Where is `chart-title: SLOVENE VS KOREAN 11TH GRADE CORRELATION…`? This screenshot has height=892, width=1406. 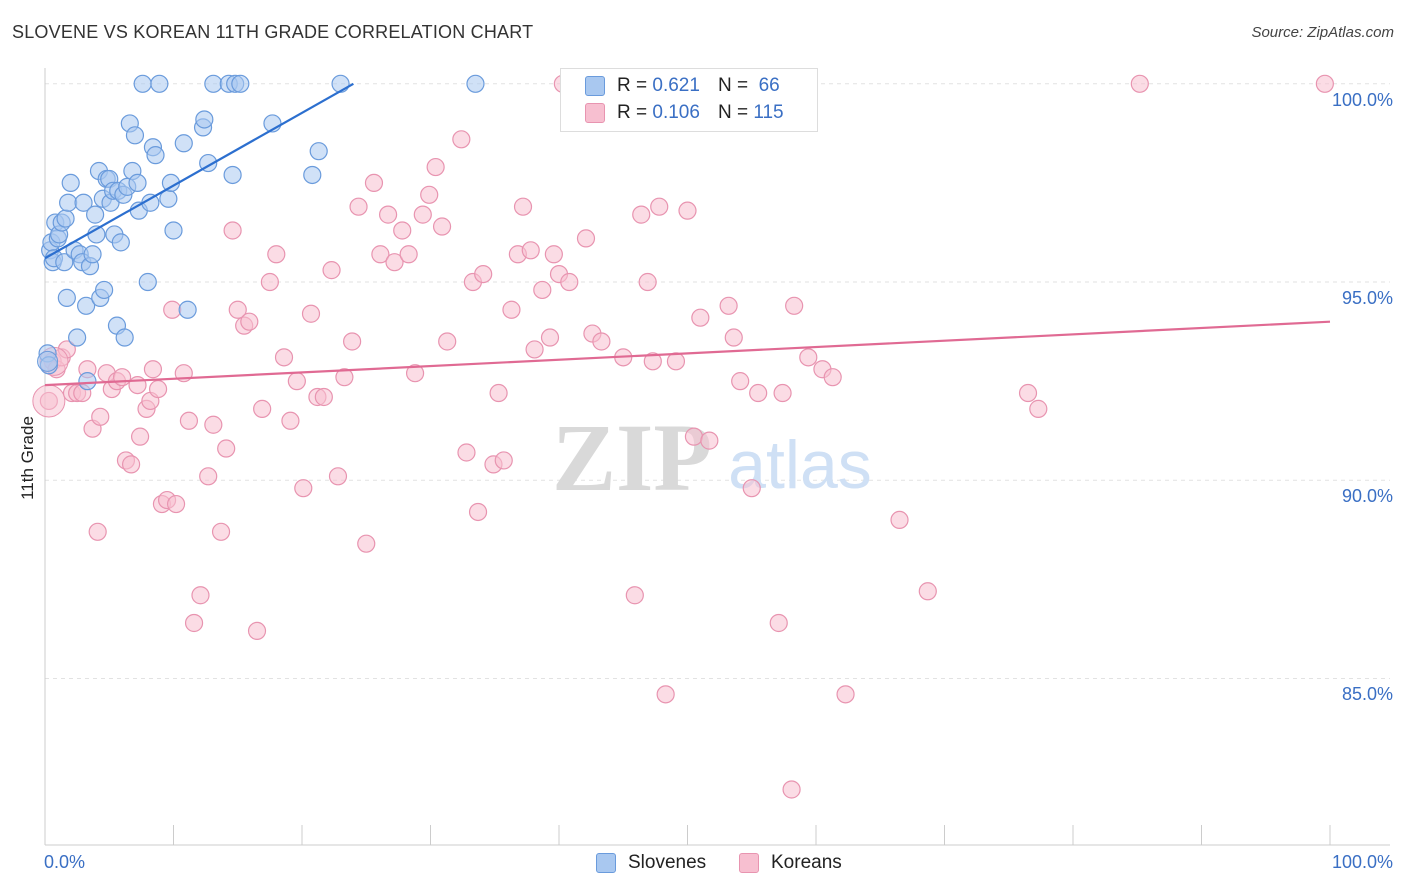
chart-title: SLOVENE VS KOREAN 11TH GRADE CORRELATION… is located at coordinates (273, 32).